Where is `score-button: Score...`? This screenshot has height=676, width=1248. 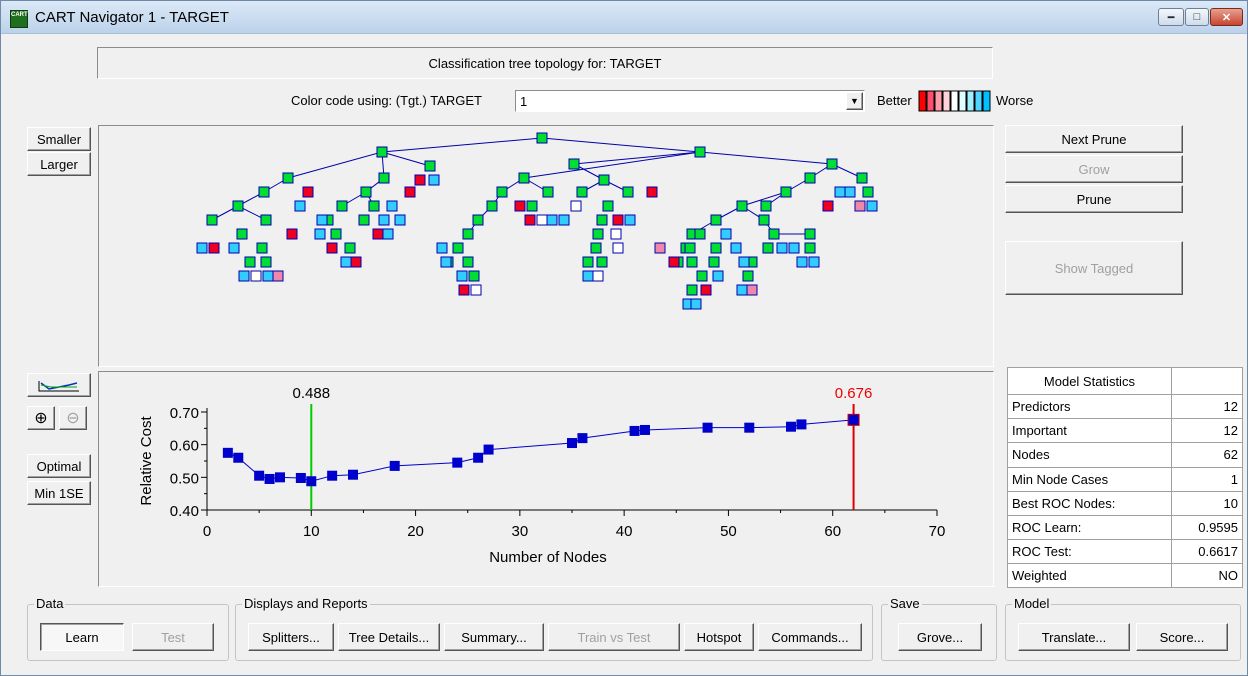
score-button: Score... is located at coordinates (1182, 637).